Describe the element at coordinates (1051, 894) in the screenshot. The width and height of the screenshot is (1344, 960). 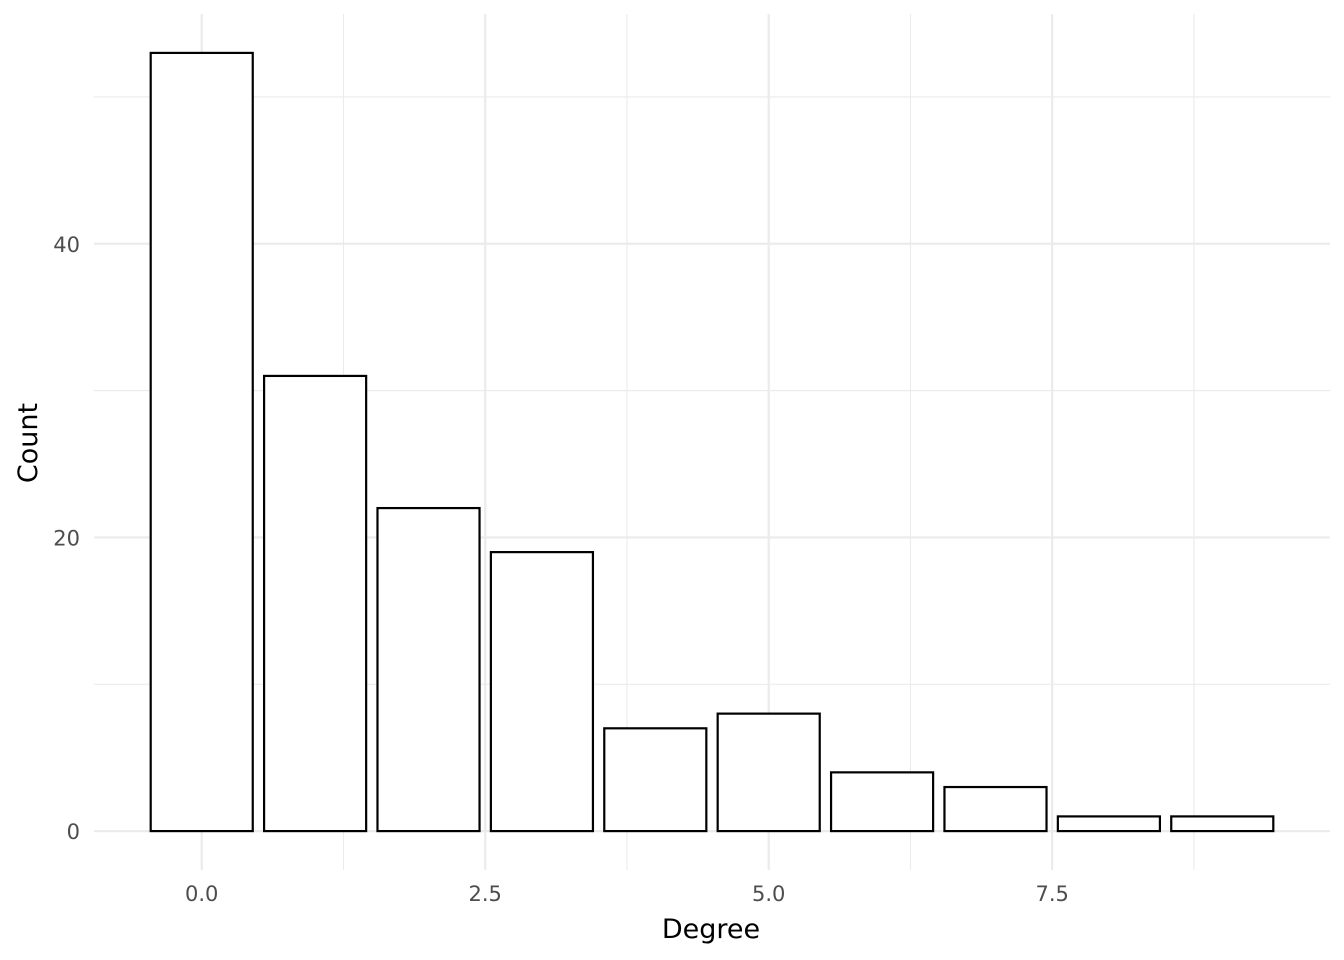
I see `x-tick-label: 7.5` at that location.